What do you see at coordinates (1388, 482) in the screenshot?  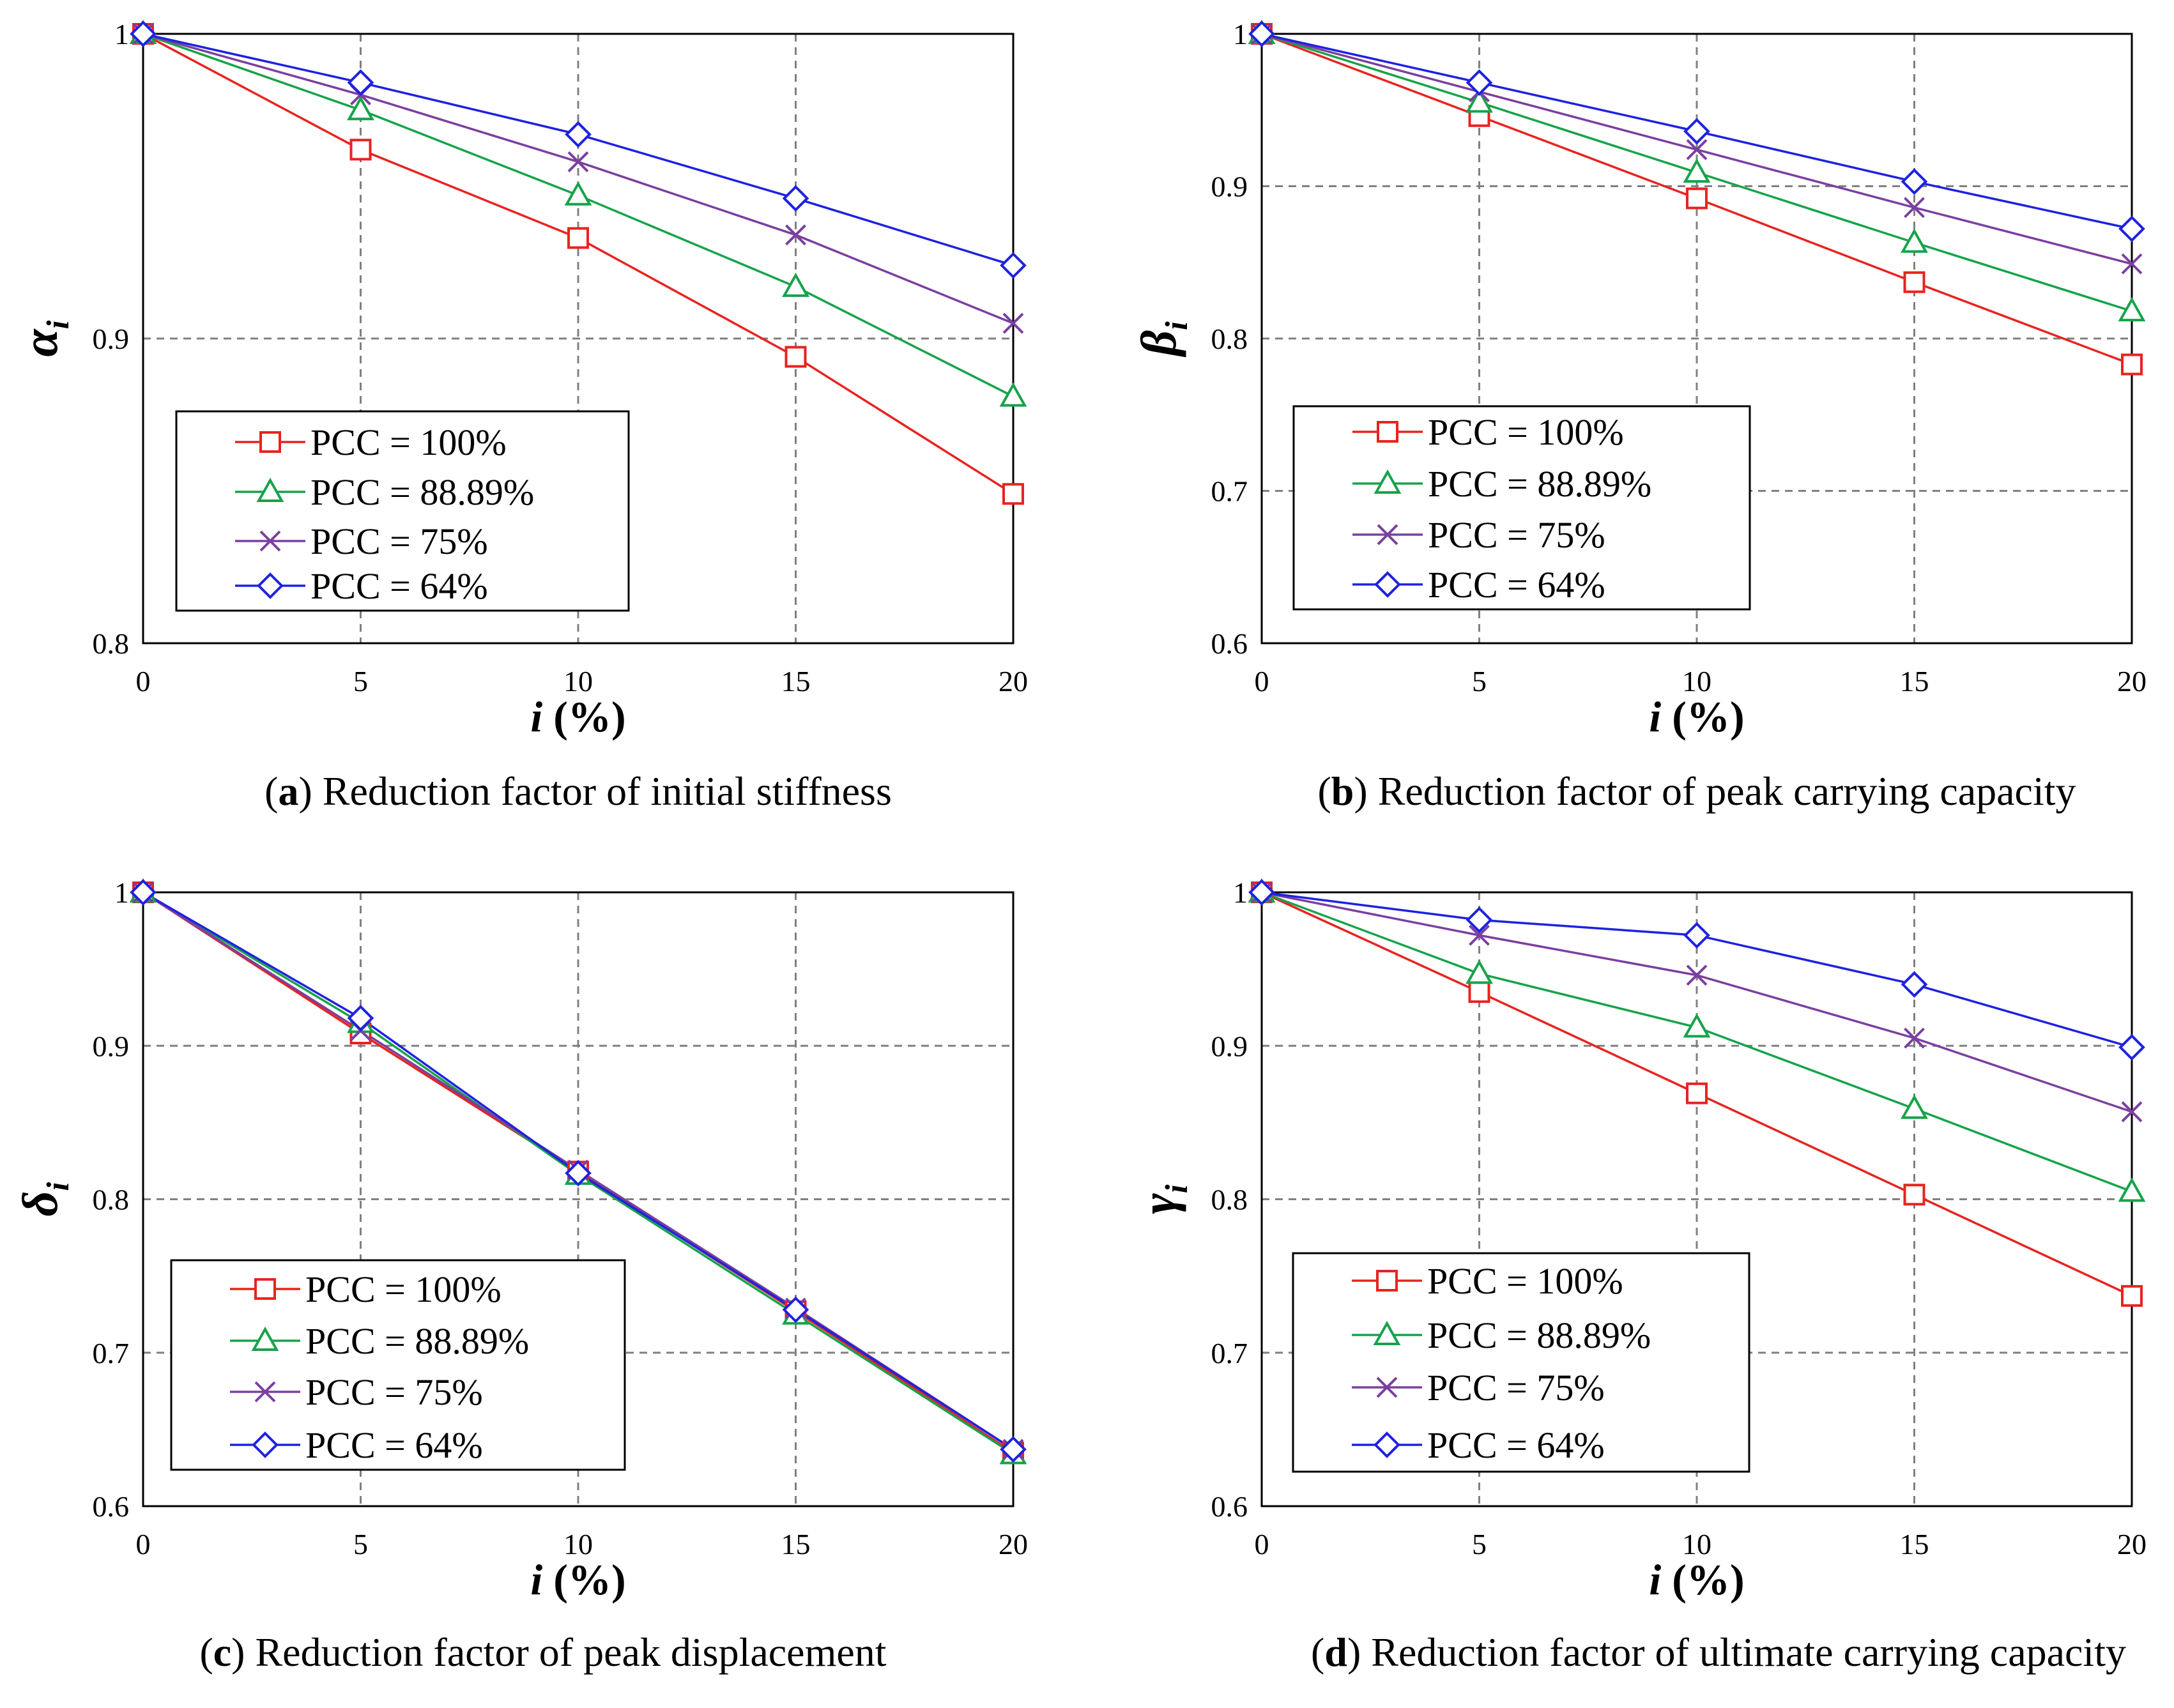 I see `legend-marker-triangle` at bounding box center [1388, 482].